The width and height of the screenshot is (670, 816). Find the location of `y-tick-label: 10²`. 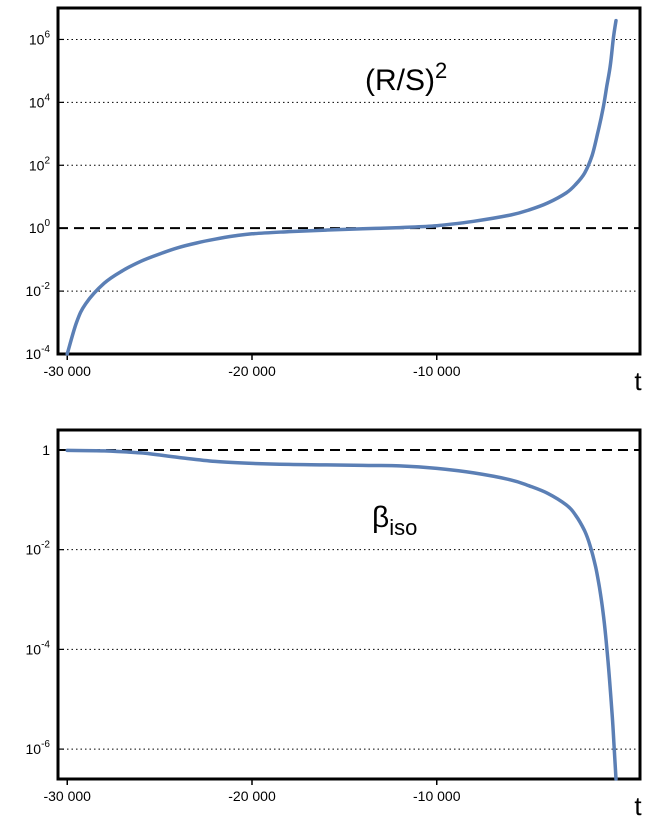

y-tick-label: 10² is located at coordinates (40, 164).